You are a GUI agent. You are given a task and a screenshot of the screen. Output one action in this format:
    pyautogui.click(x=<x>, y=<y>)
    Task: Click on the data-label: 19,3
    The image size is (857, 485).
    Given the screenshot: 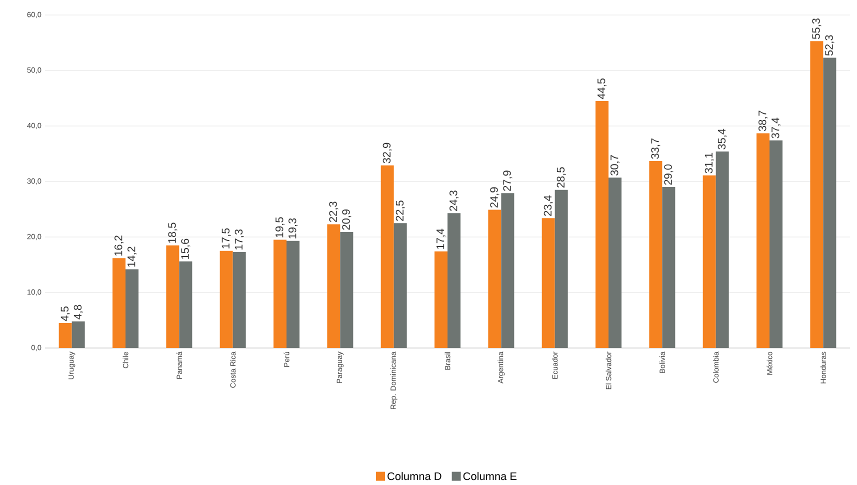 What is the action you would take?
    pyautogui.click(x=293, y=228)
    